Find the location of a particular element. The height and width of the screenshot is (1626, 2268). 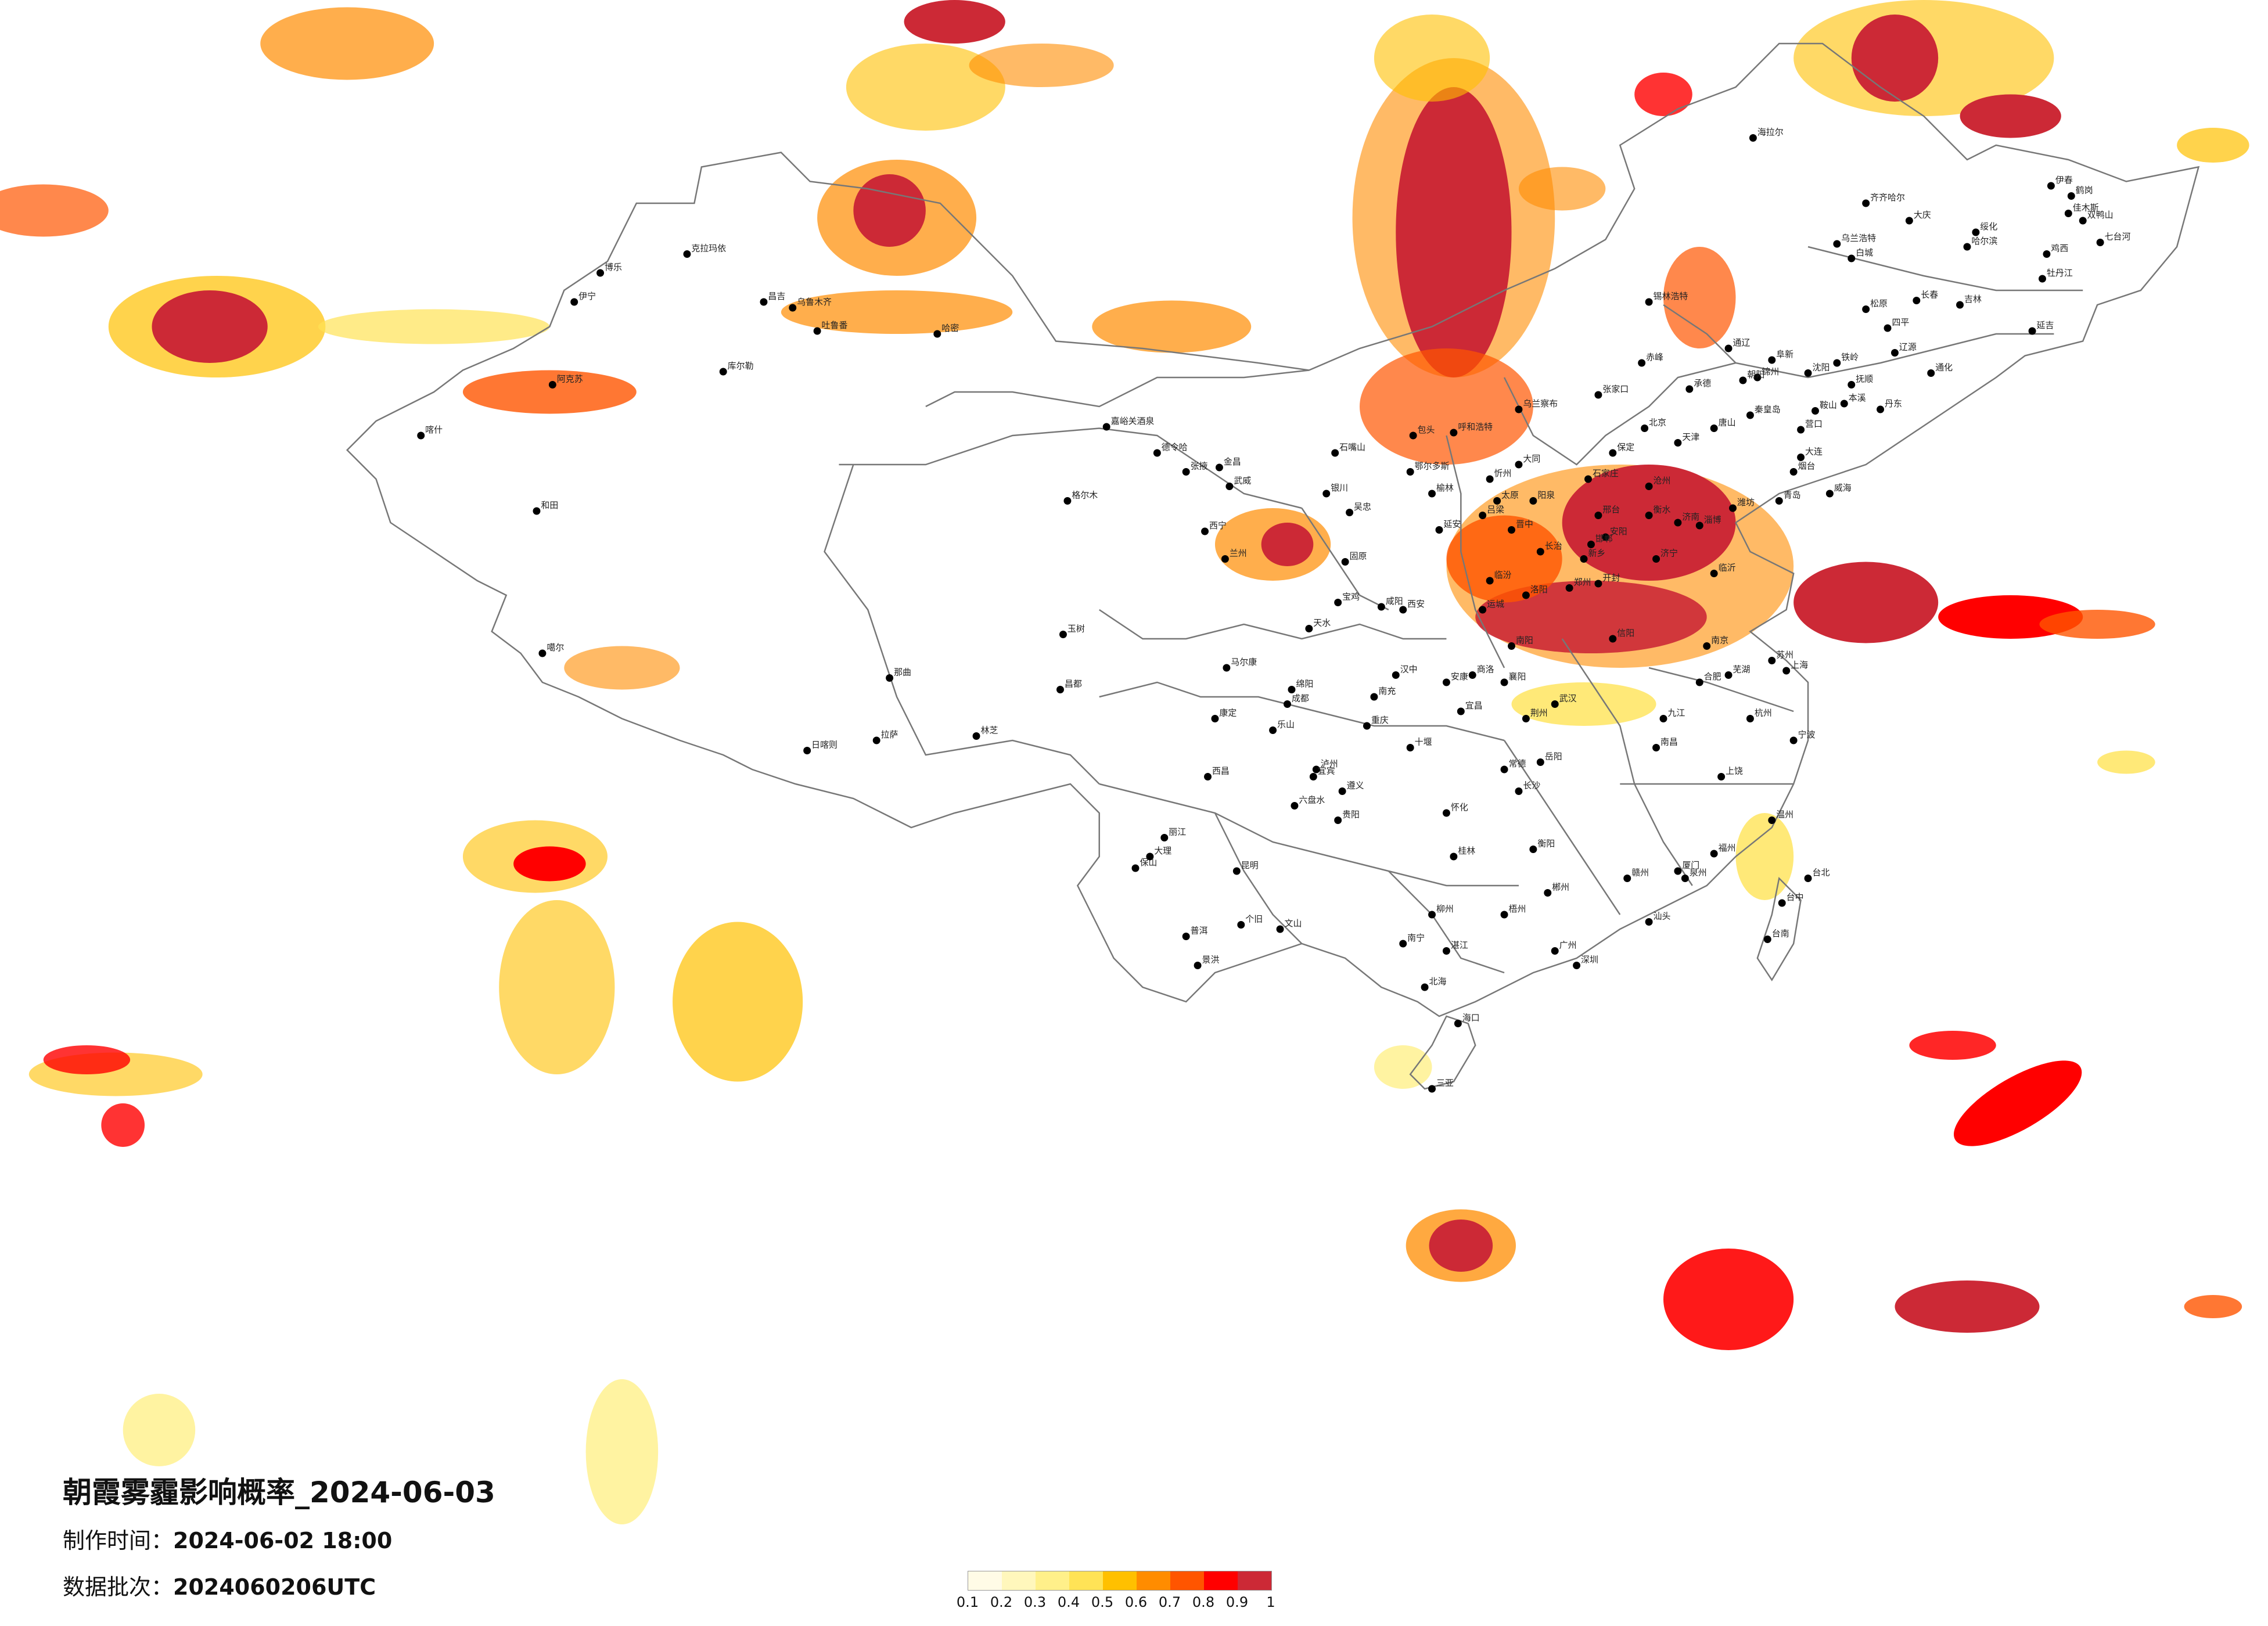

city-label: 昌吉 is located at coordinates (776, 296).